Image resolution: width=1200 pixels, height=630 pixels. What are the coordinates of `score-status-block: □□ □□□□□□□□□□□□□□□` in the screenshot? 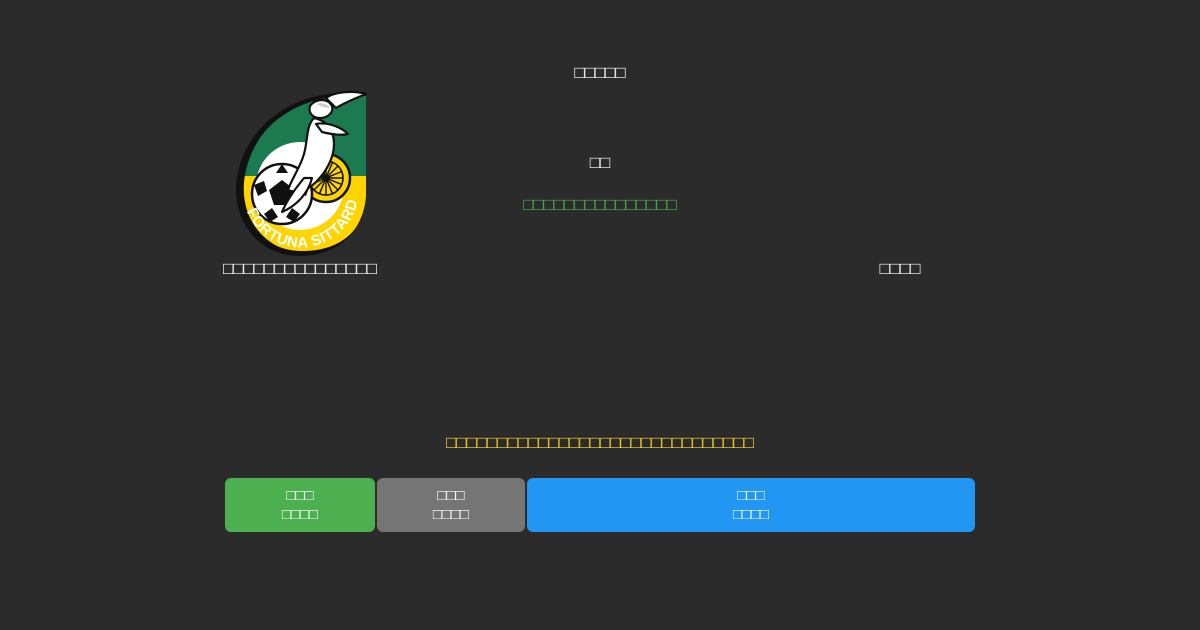 It's located at (600, 183).